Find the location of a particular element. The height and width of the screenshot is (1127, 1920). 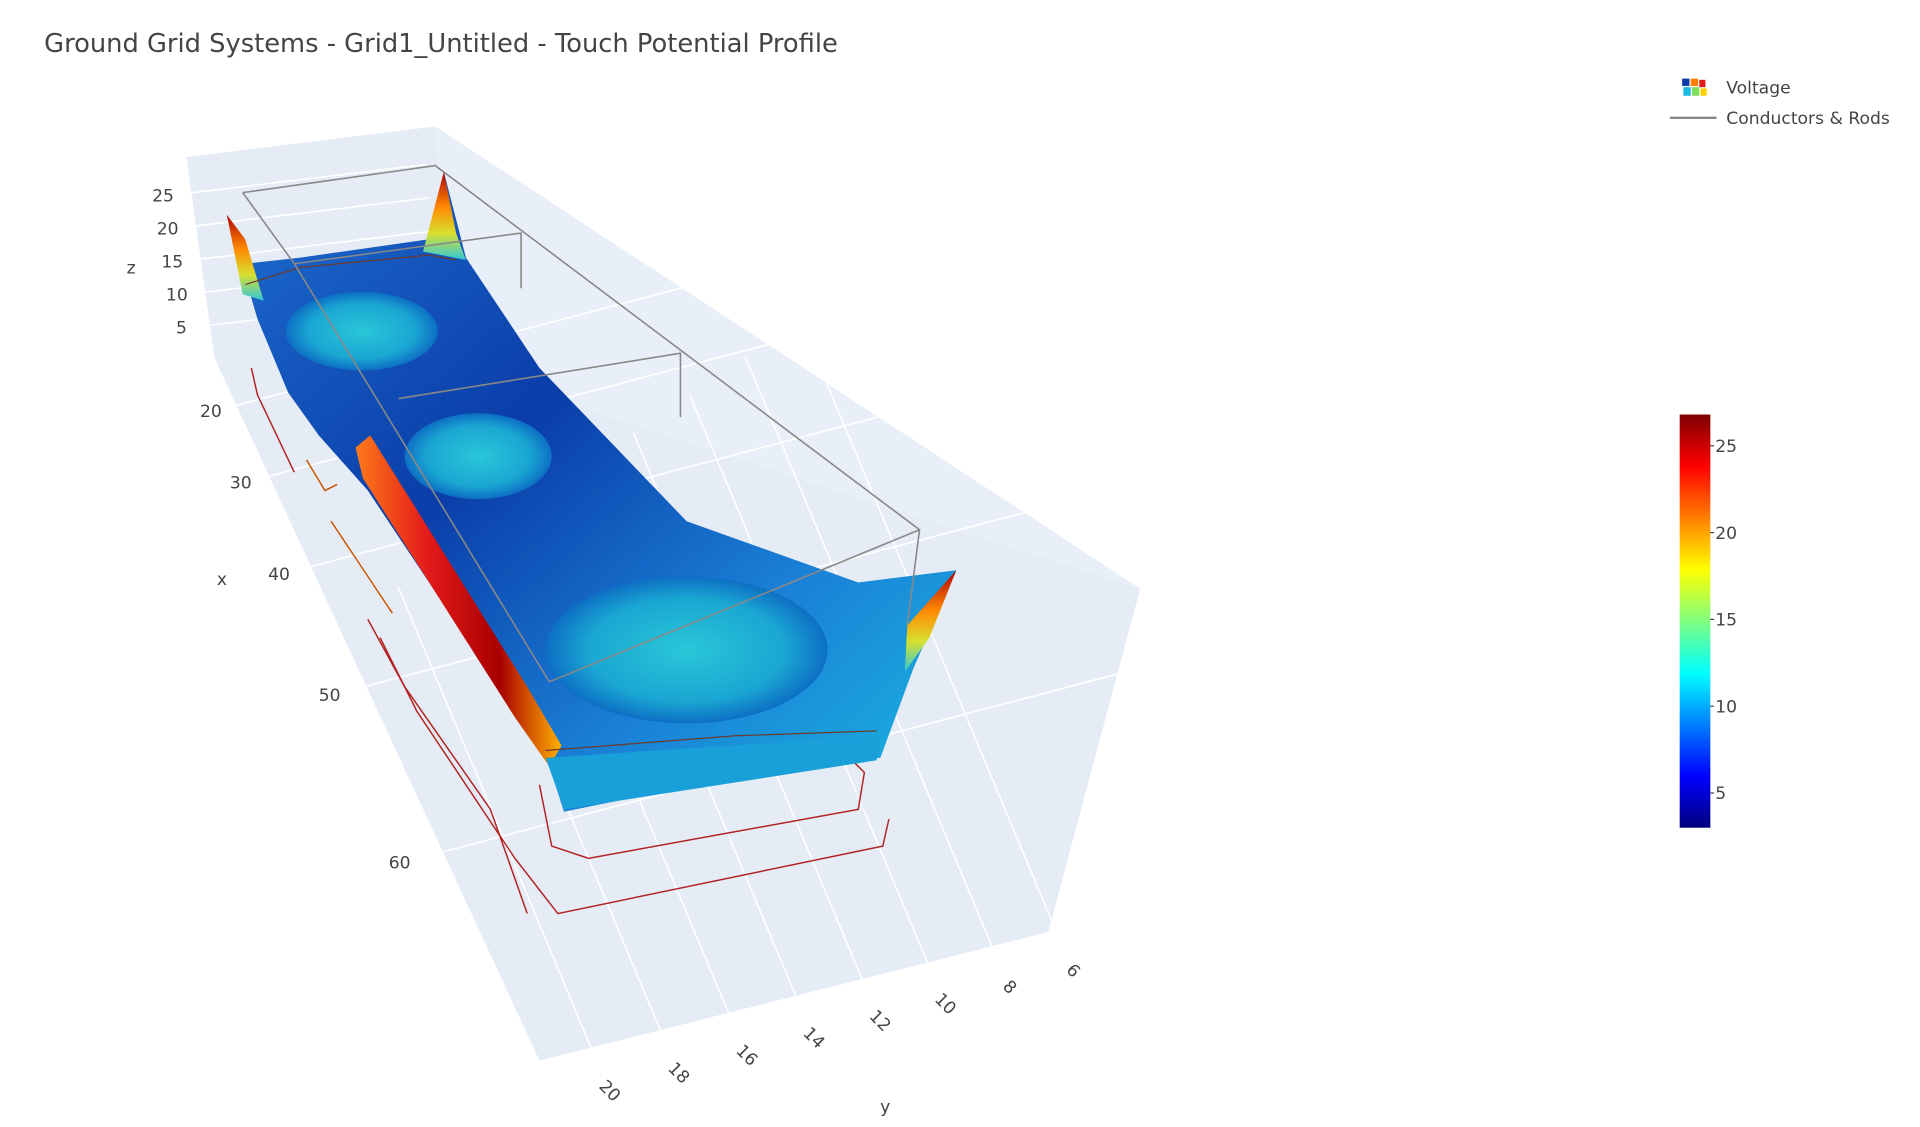

z-tick-label: 10 is located at coordinates (177, 296).